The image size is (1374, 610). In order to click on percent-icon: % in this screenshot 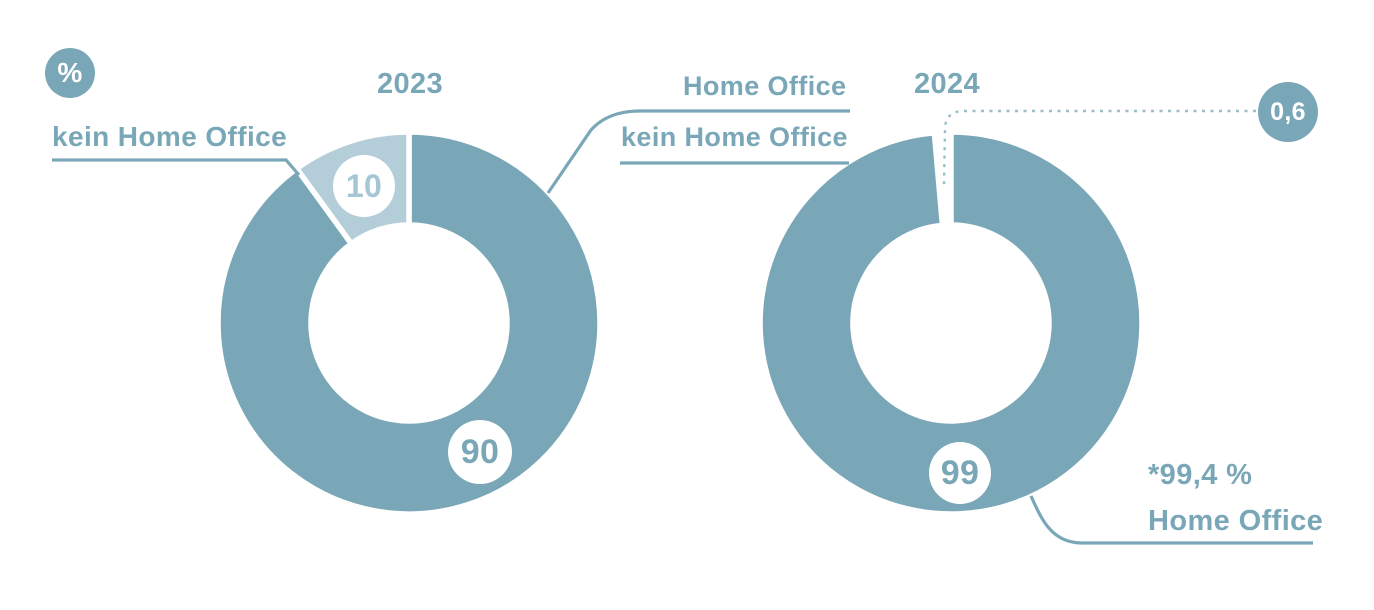, I will do `click(70, 72)`.